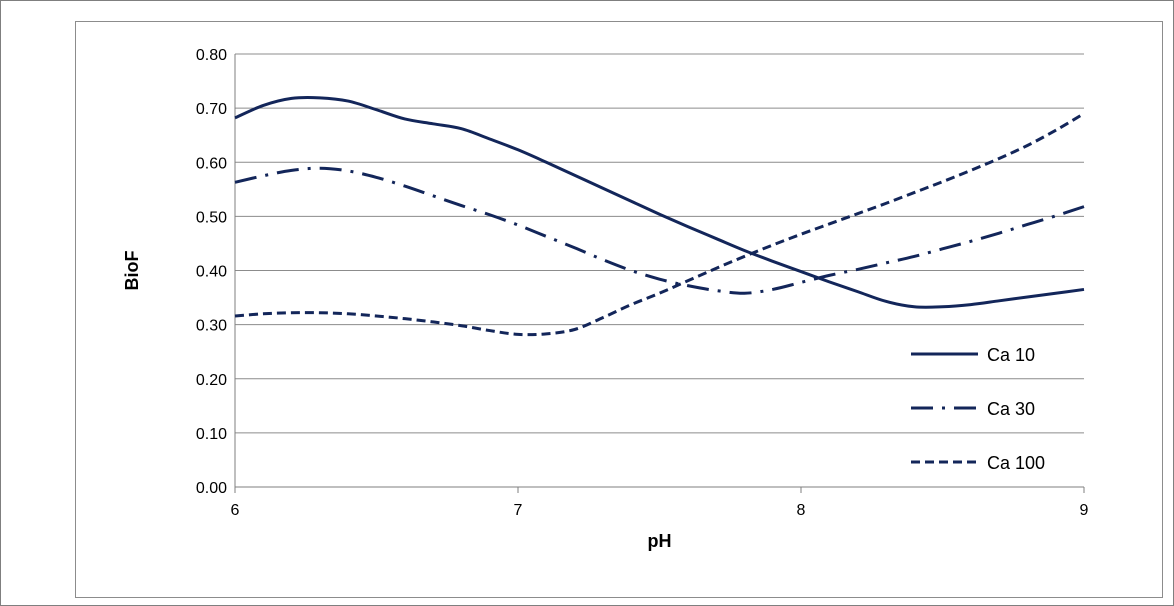  Describe the element at coordinates (801, 510) in the screenshot. I see `x-tick-label: 8` at that location.